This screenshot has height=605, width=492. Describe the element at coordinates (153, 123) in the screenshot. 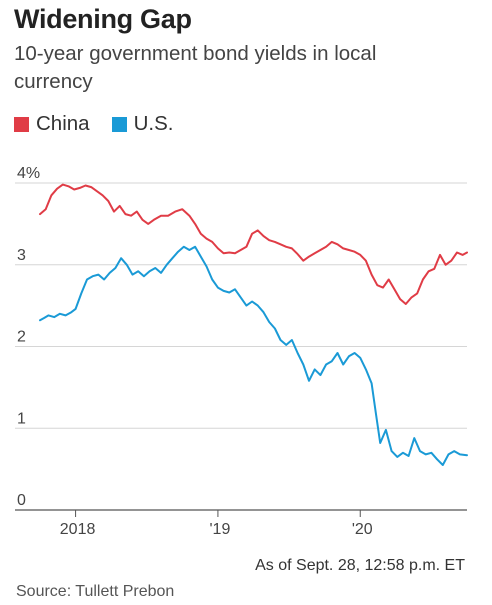

I see `legend-label-us: U.S.` at that location.